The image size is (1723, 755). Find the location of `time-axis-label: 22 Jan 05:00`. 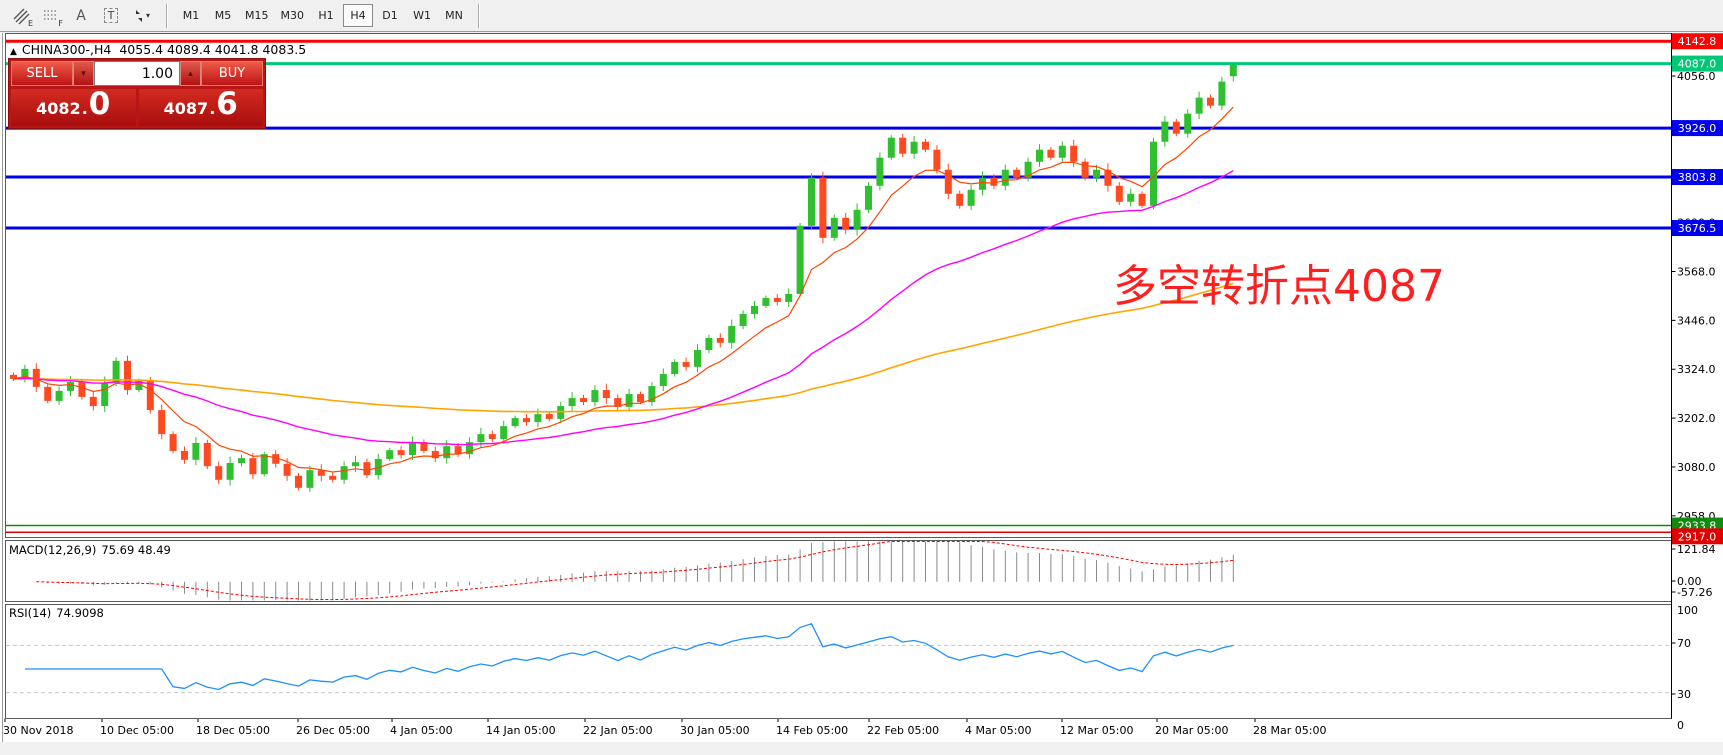

time-axis-label: 22 Jan 05:00 is located at coordinates (618, 730).